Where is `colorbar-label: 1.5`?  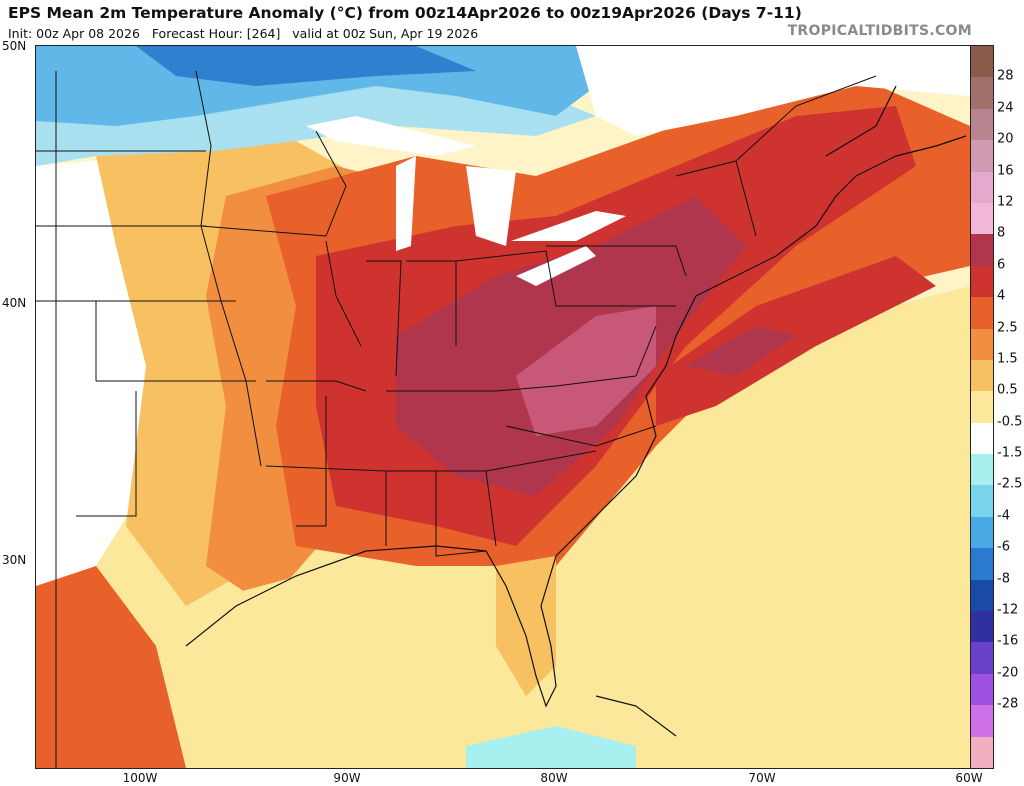
colorbar-label: 1.5 is located at coordinates (1007, 359).